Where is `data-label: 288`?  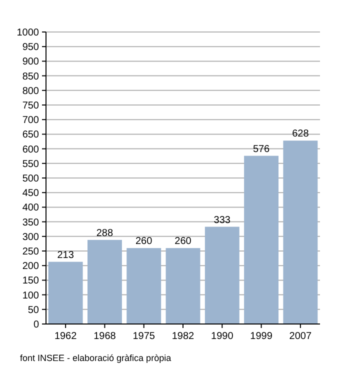 data-label: 288 is located at coordinates (105, 233).